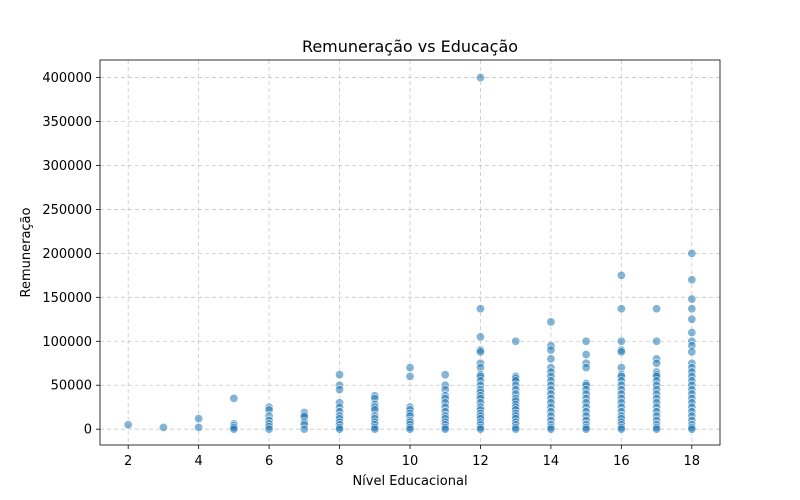 This screenshot has width=800, height=500. Describe the element at coordinates (71, 386) in the screenshot. I see `y-tick-label: 50000` at that location.